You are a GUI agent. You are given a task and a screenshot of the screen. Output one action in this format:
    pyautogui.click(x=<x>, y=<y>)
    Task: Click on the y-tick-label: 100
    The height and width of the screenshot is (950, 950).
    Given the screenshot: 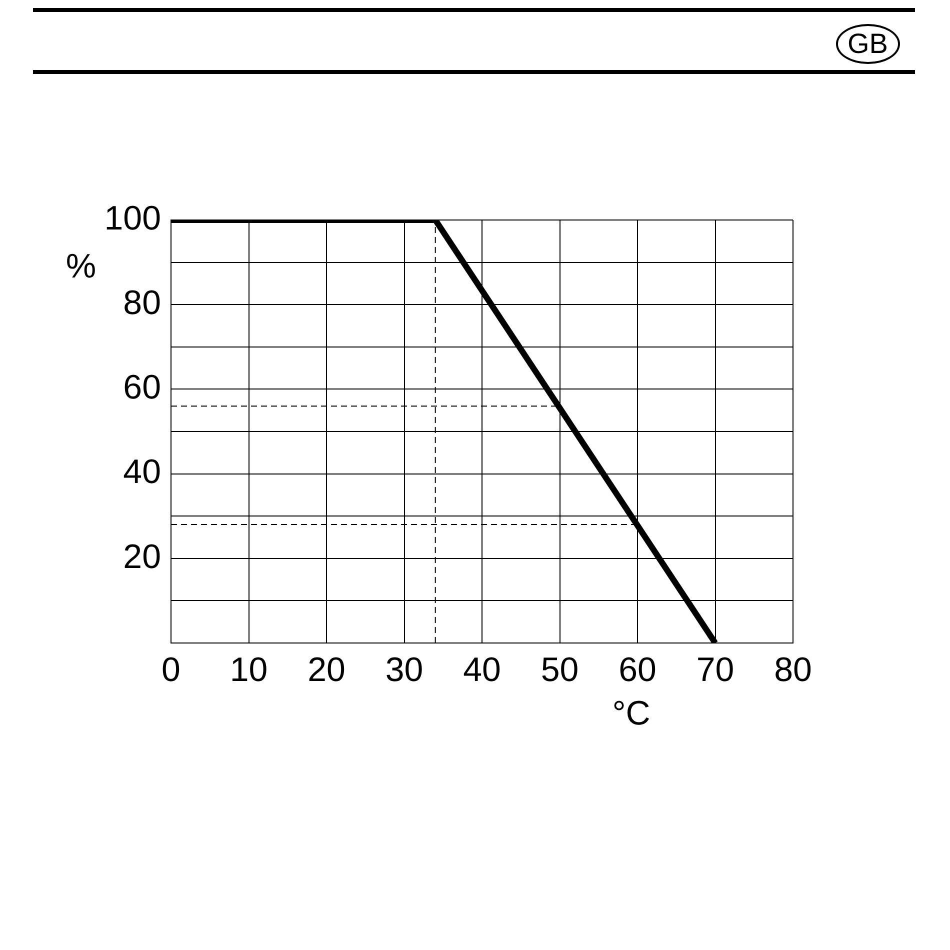 What is the action you would take?
    pyautogui.click(x=132, y=218)
    